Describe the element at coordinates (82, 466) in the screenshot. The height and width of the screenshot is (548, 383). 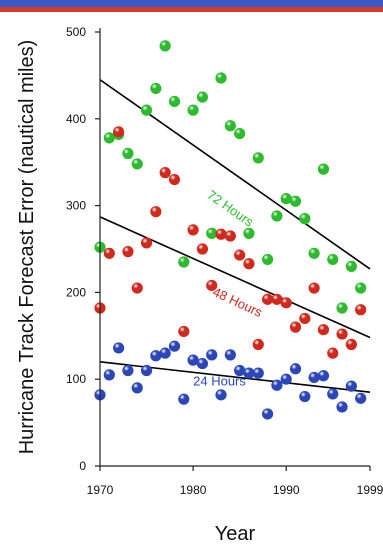
I see `y-tick-label: 0` at that location.